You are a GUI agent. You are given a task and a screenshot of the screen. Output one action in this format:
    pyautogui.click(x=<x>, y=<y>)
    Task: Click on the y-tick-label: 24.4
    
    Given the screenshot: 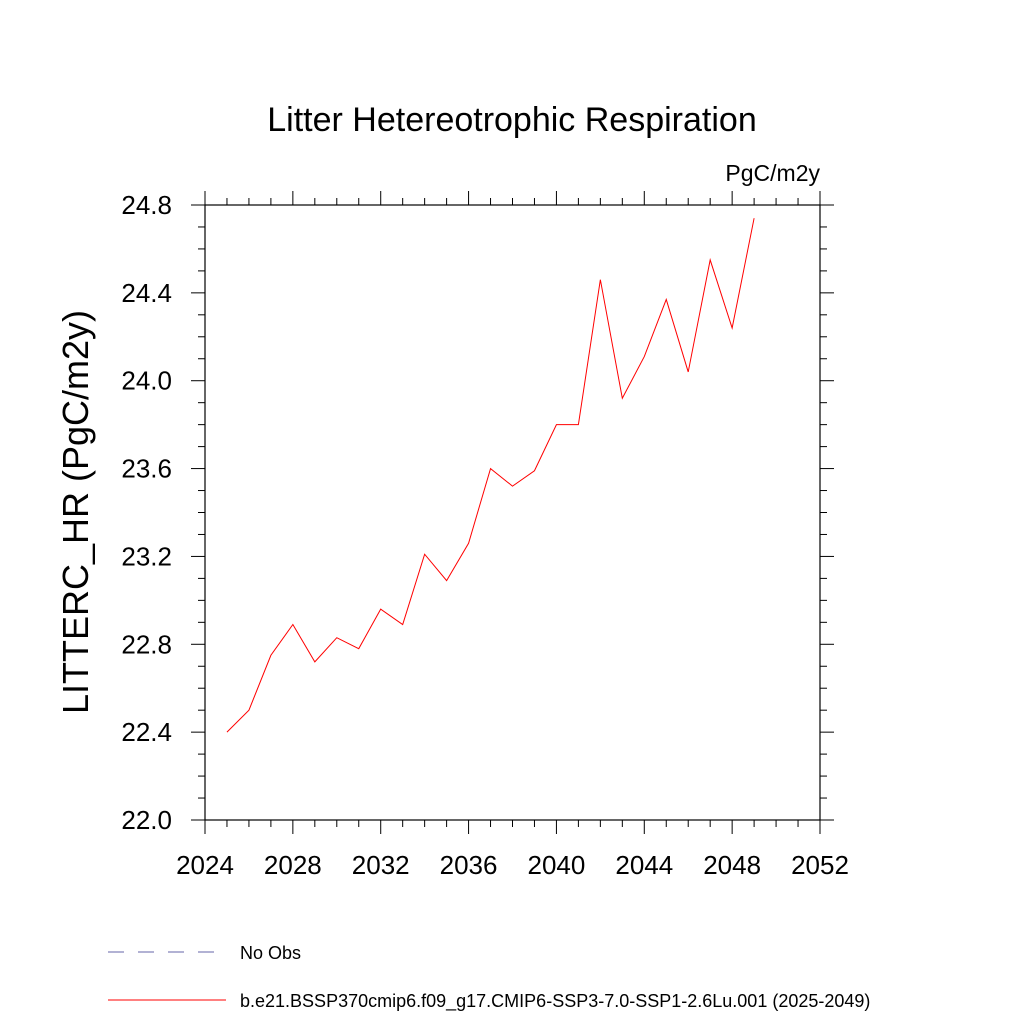 What is the action you would take?
    pyautogui.click(x=146, y=293)
    